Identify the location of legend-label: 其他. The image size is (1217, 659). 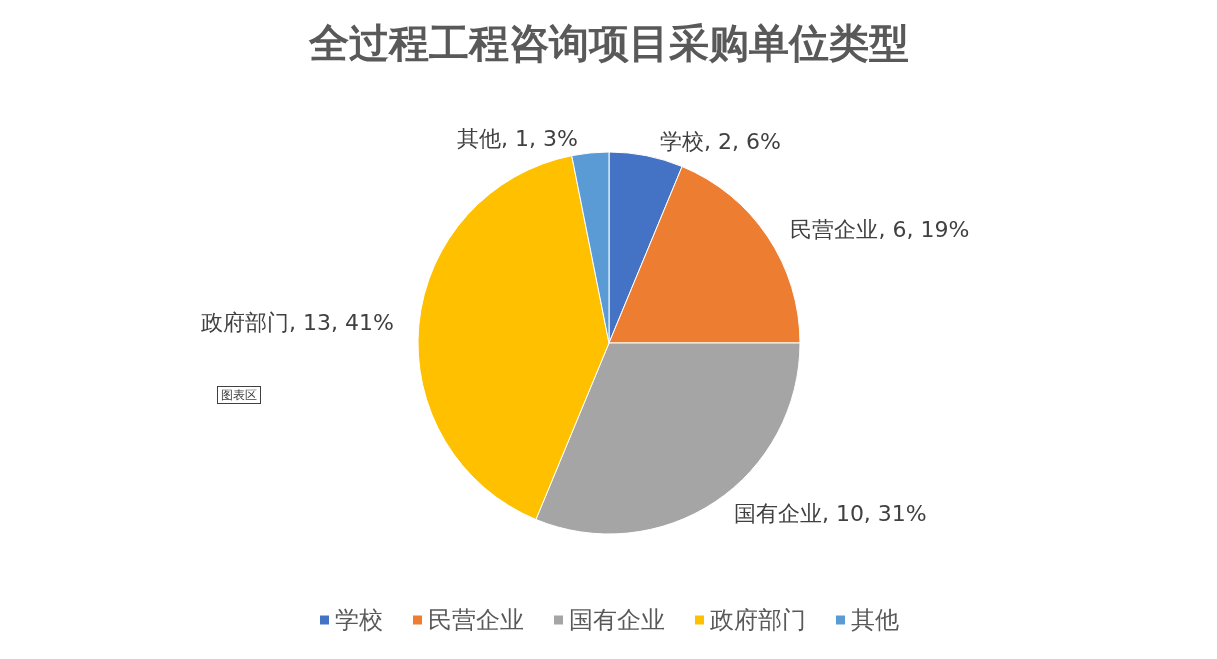
(875, 620).